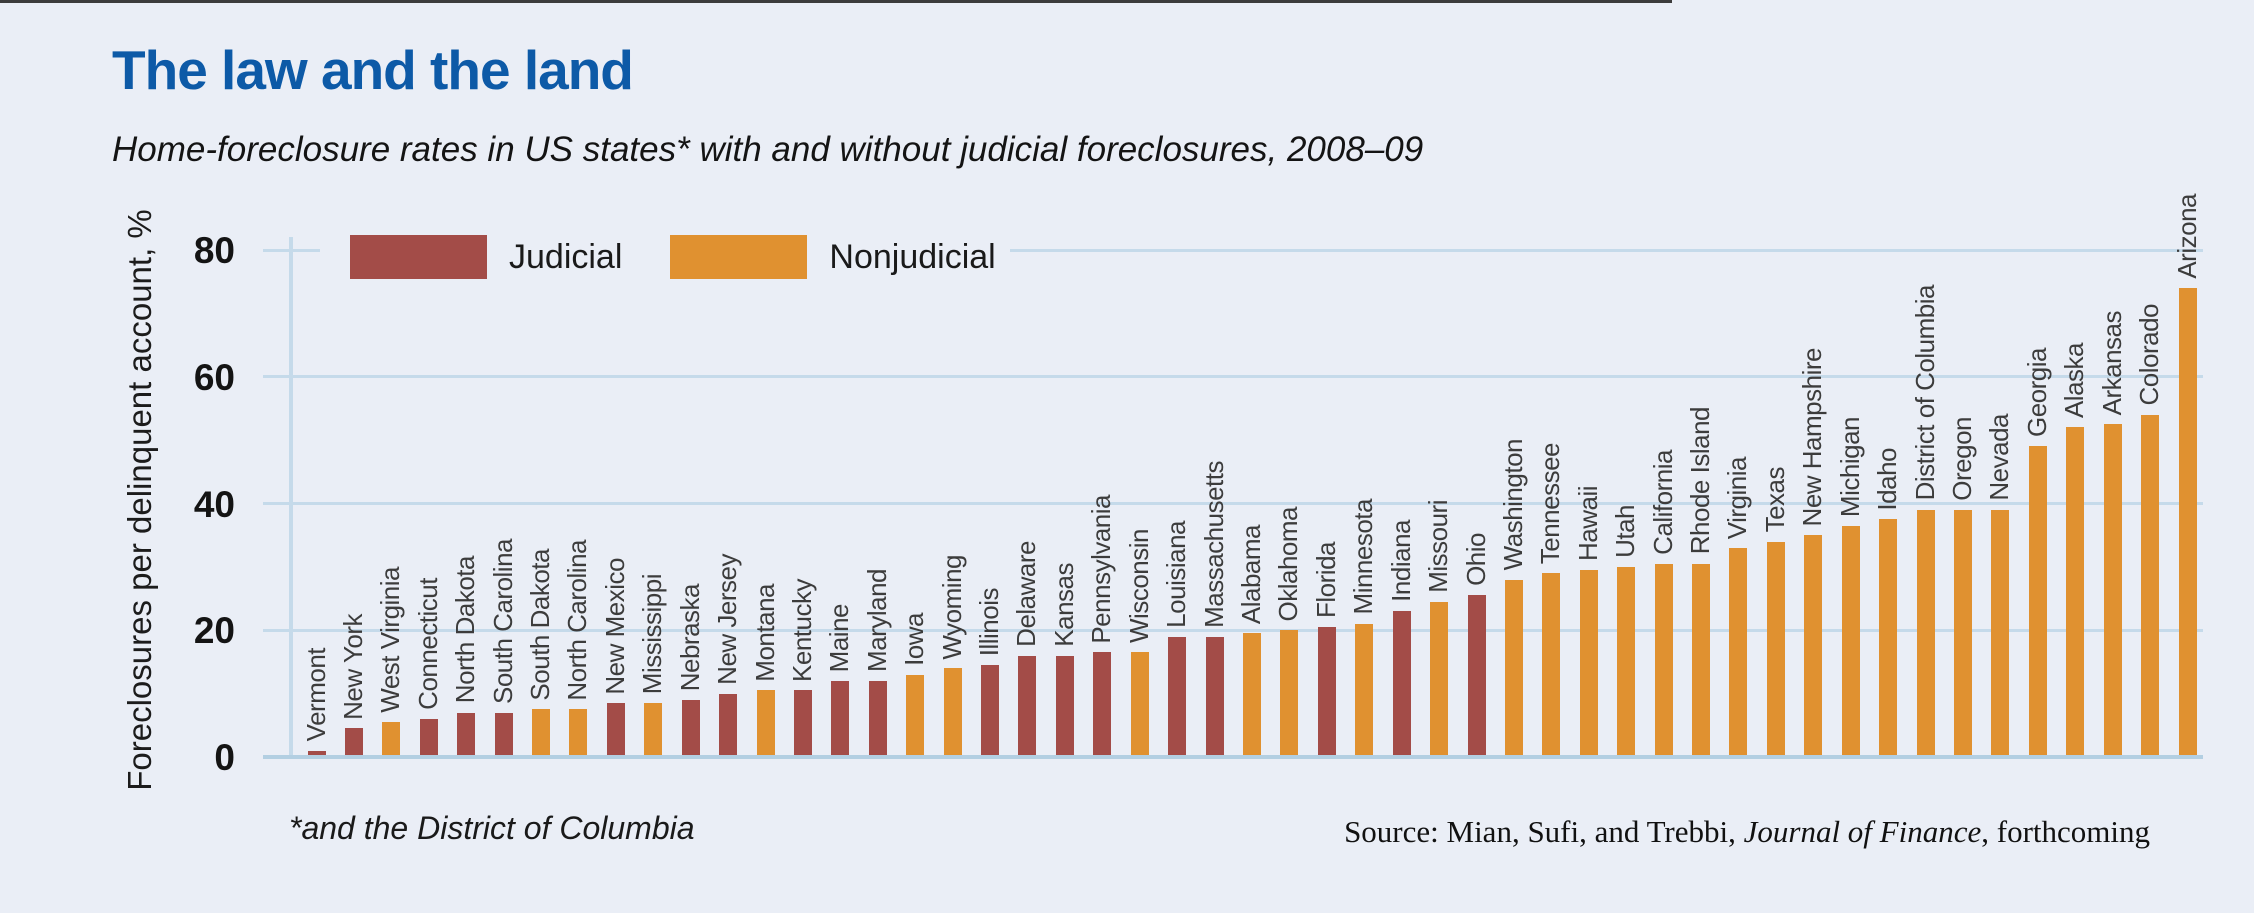 This screenshot has width=2254, height=913. I want to click on bar-new-jersey, so click(728, 725).